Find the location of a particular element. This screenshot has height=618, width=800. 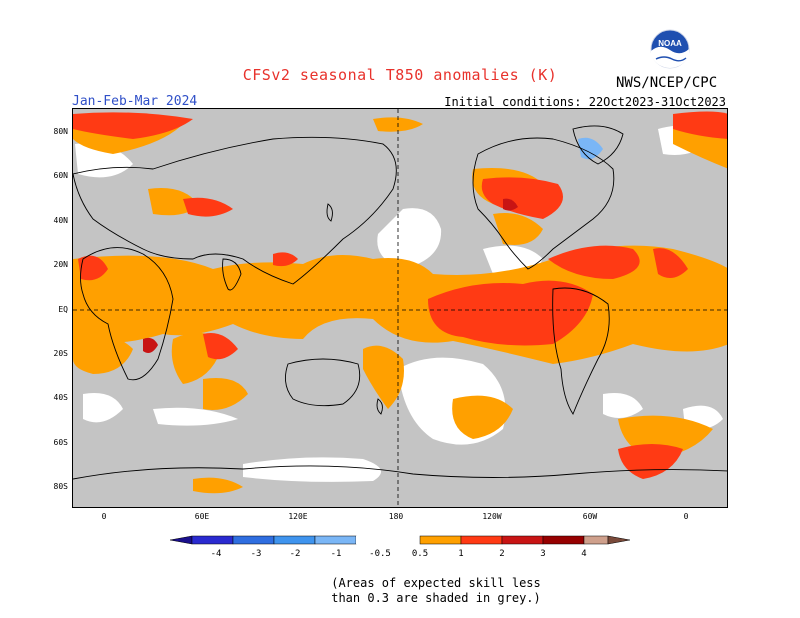

lat-label: 80N is located at coordinates (60, 131).